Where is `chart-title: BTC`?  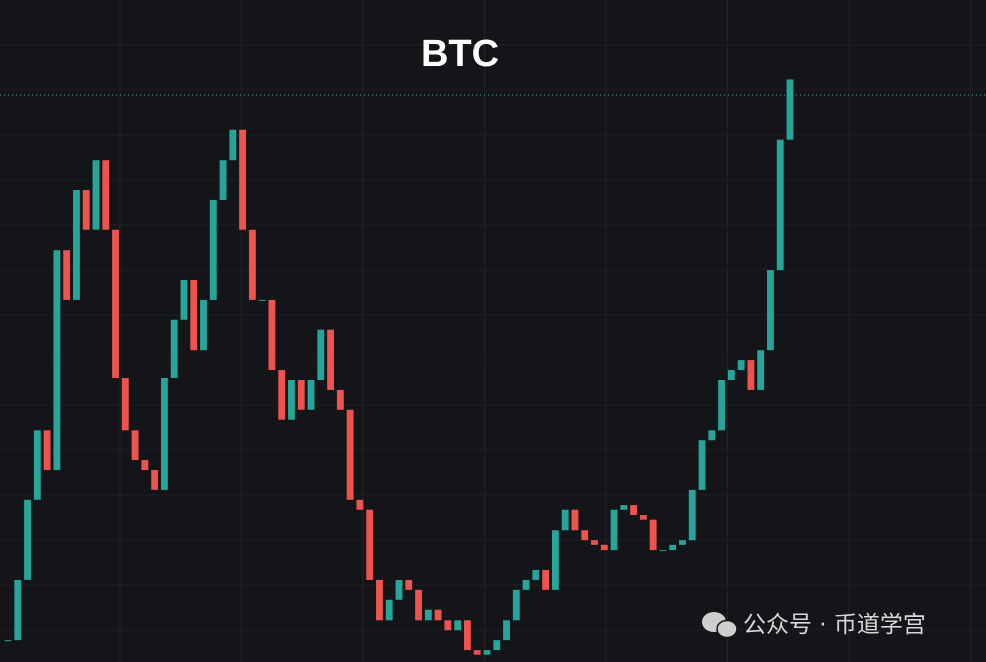
chart-title: BTC is located at coordinates (460, 54).